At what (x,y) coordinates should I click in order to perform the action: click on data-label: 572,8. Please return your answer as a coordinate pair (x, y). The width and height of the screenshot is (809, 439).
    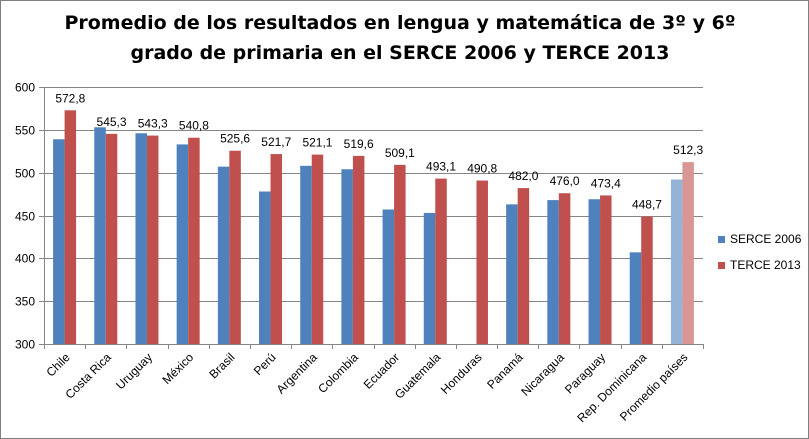
    Looking at the image, I should click on (70, 98).